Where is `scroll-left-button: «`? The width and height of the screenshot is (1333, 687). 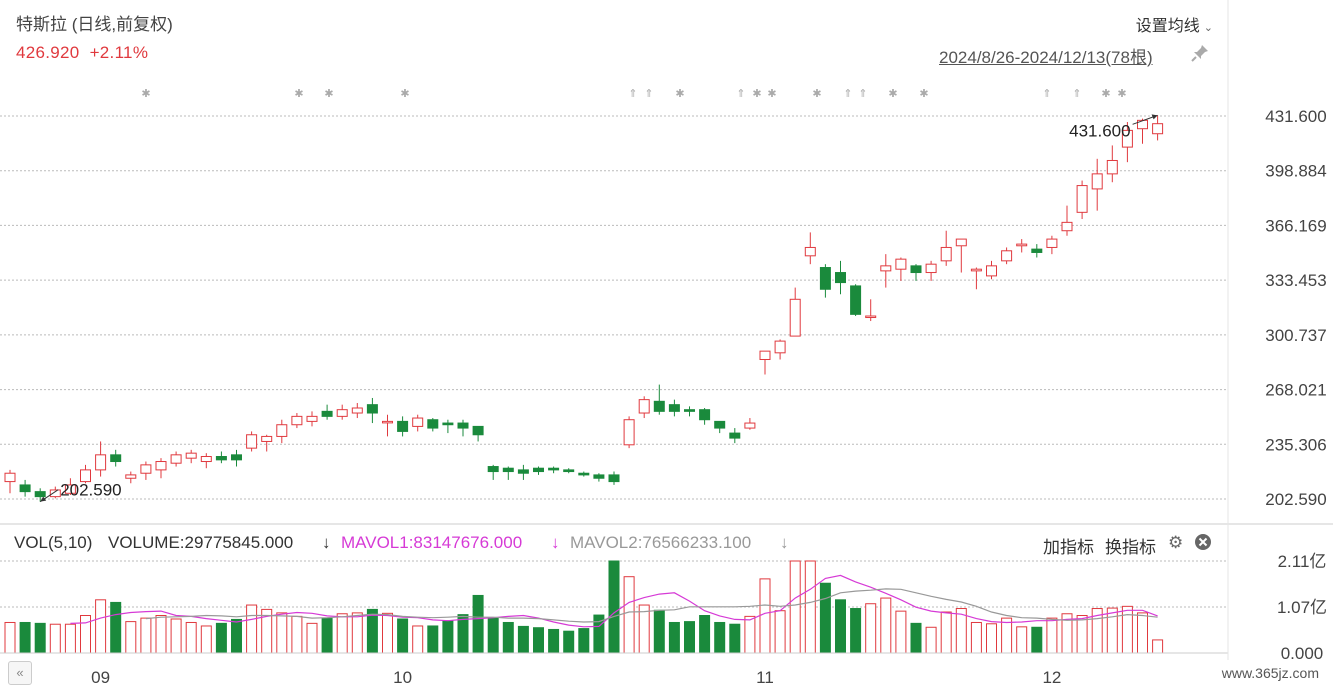
scroll-left-button: « is located at coordinates (20, 673).